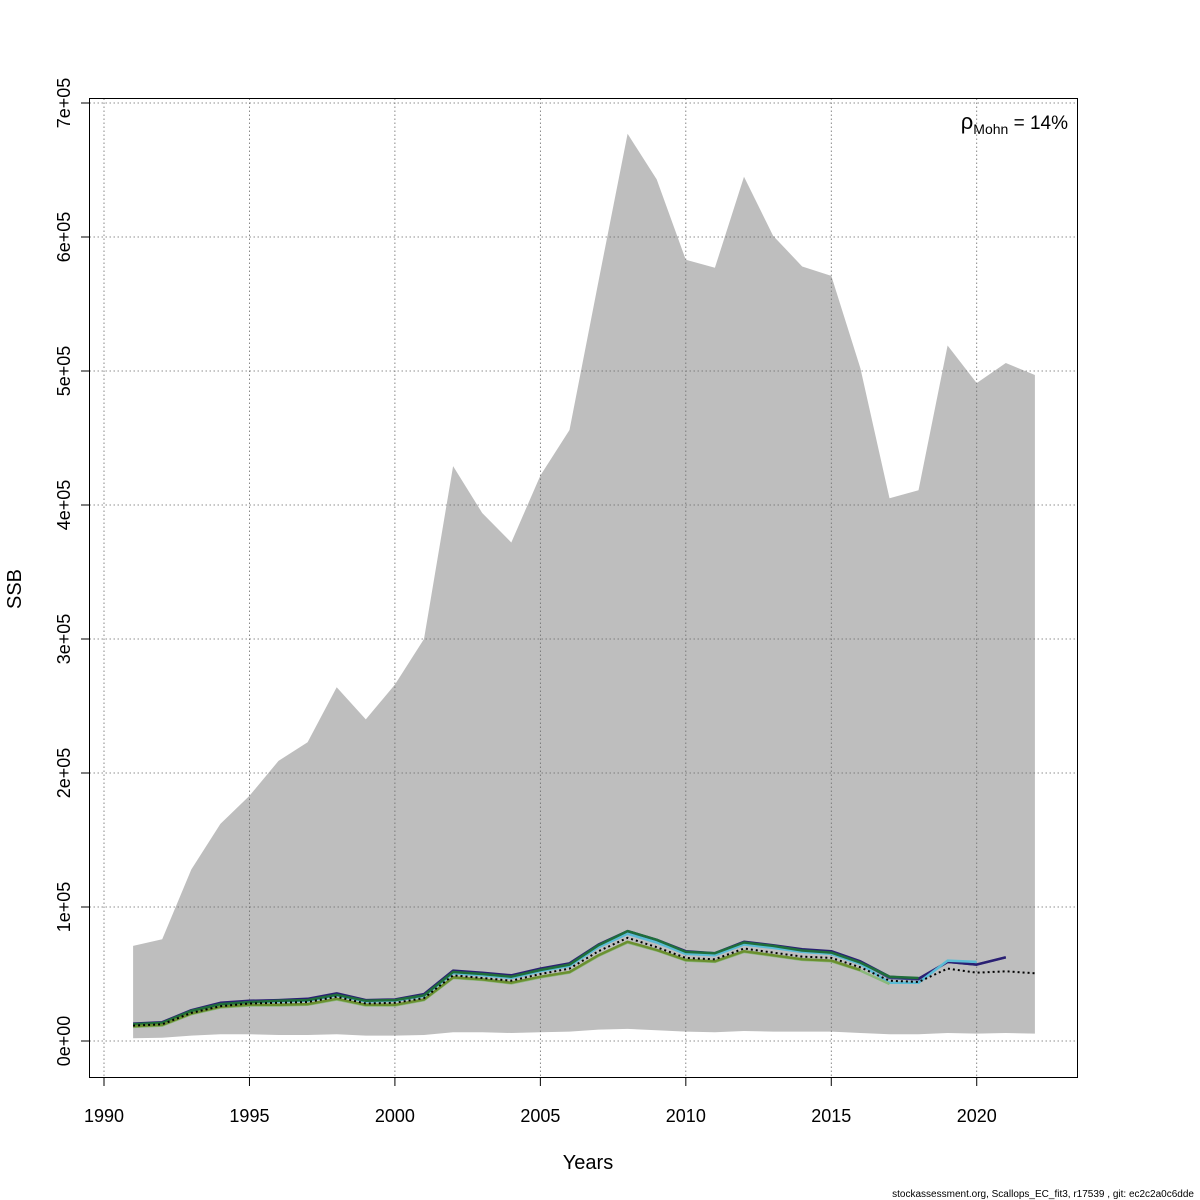 This screenshot has width=1200, height=1200. Describe the element at coordinates (64, 237) in the screenshot. I see `y-tick-label-600000: 6e+05` at that location.